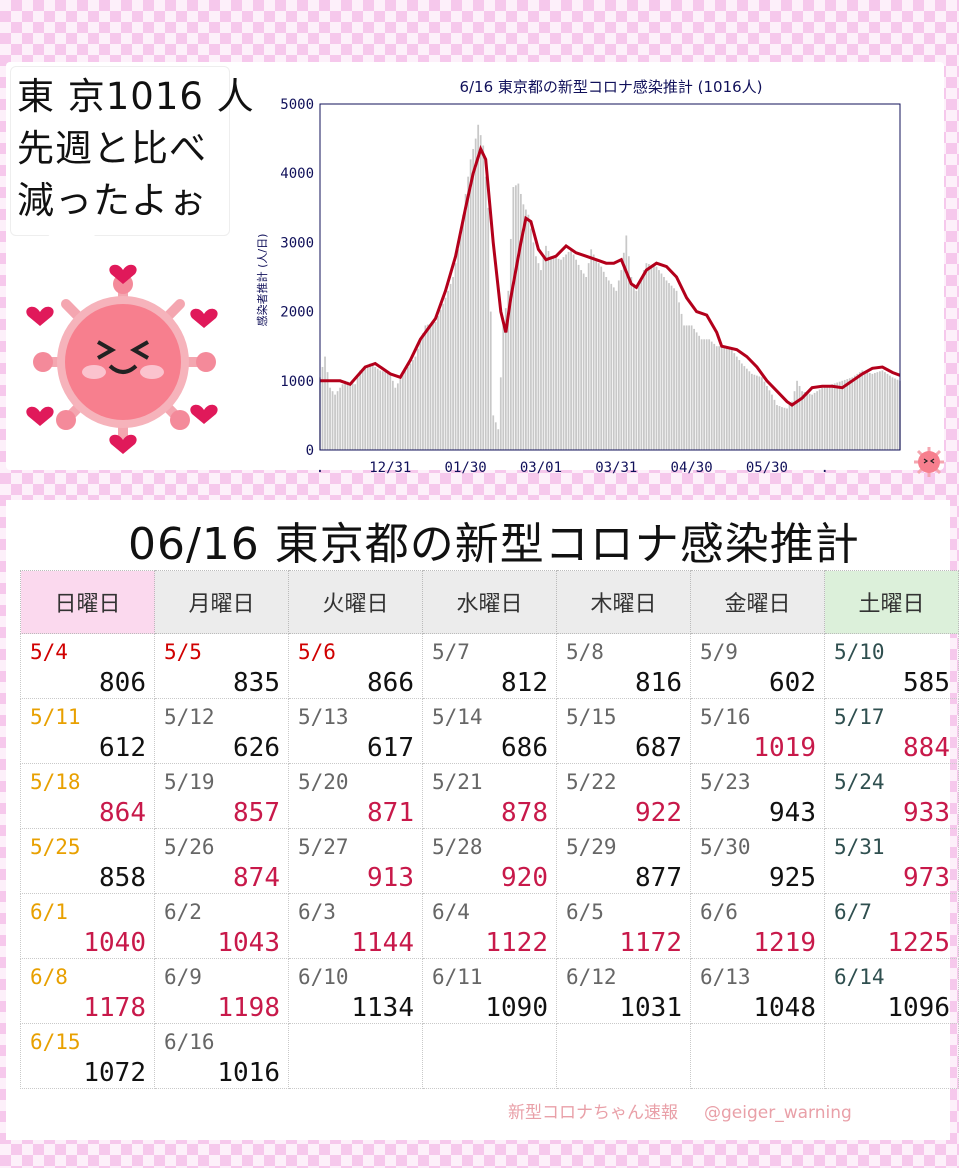 Image resolution: width=959 pixels, height=1168 pixels. What do you see at coordinates (114, 943) in the screenshot?
I see `cell-value: 1040` at bounding box center [114, 943].